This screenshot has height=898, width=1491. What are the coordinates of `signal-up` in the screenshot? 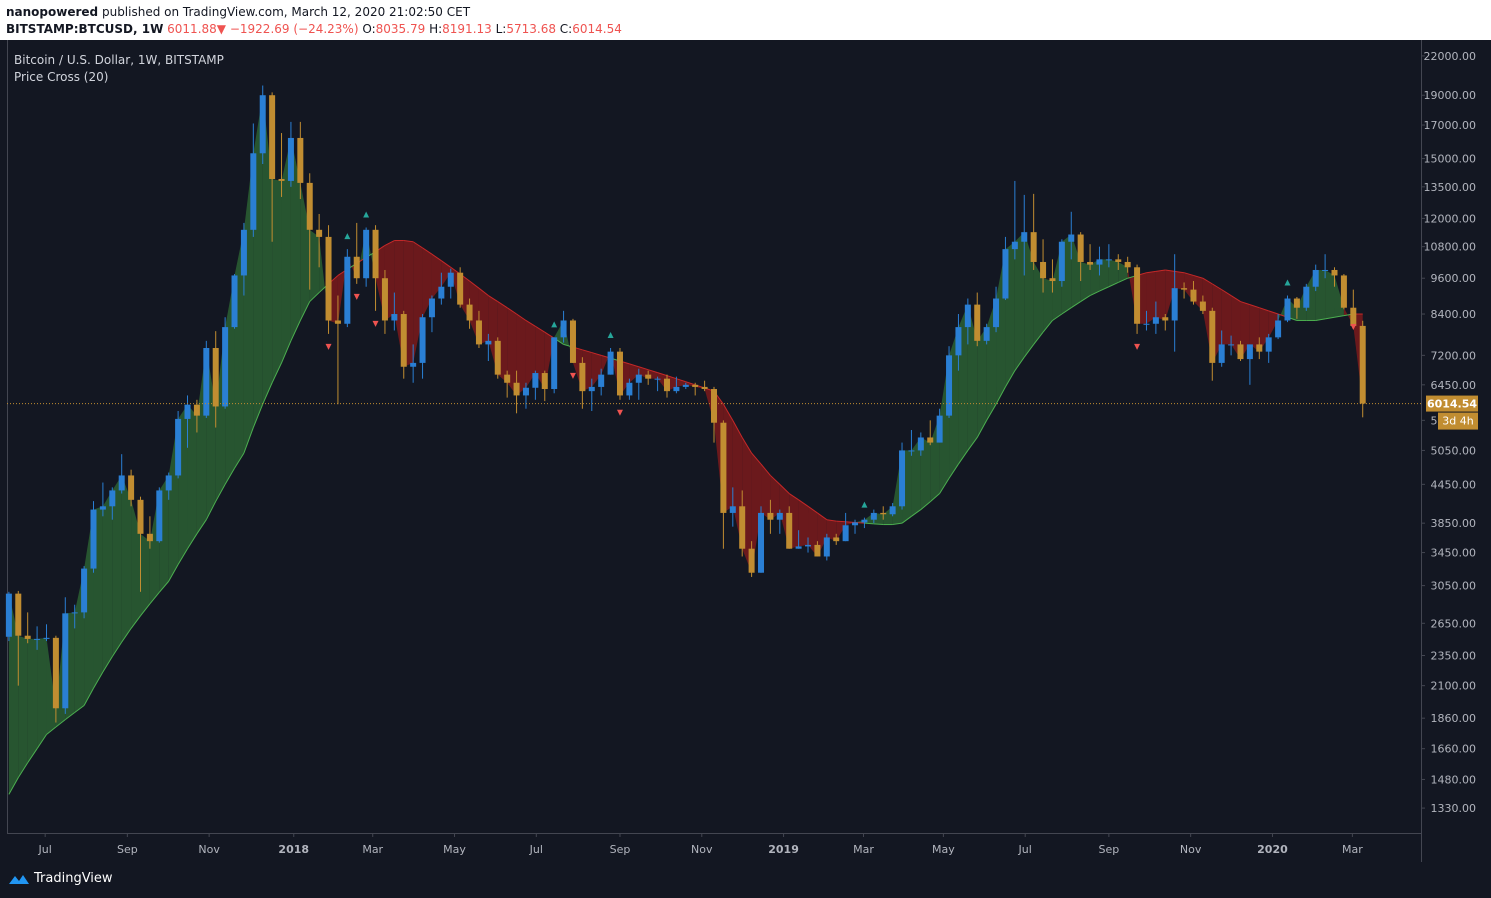 It's located at (864, 504).